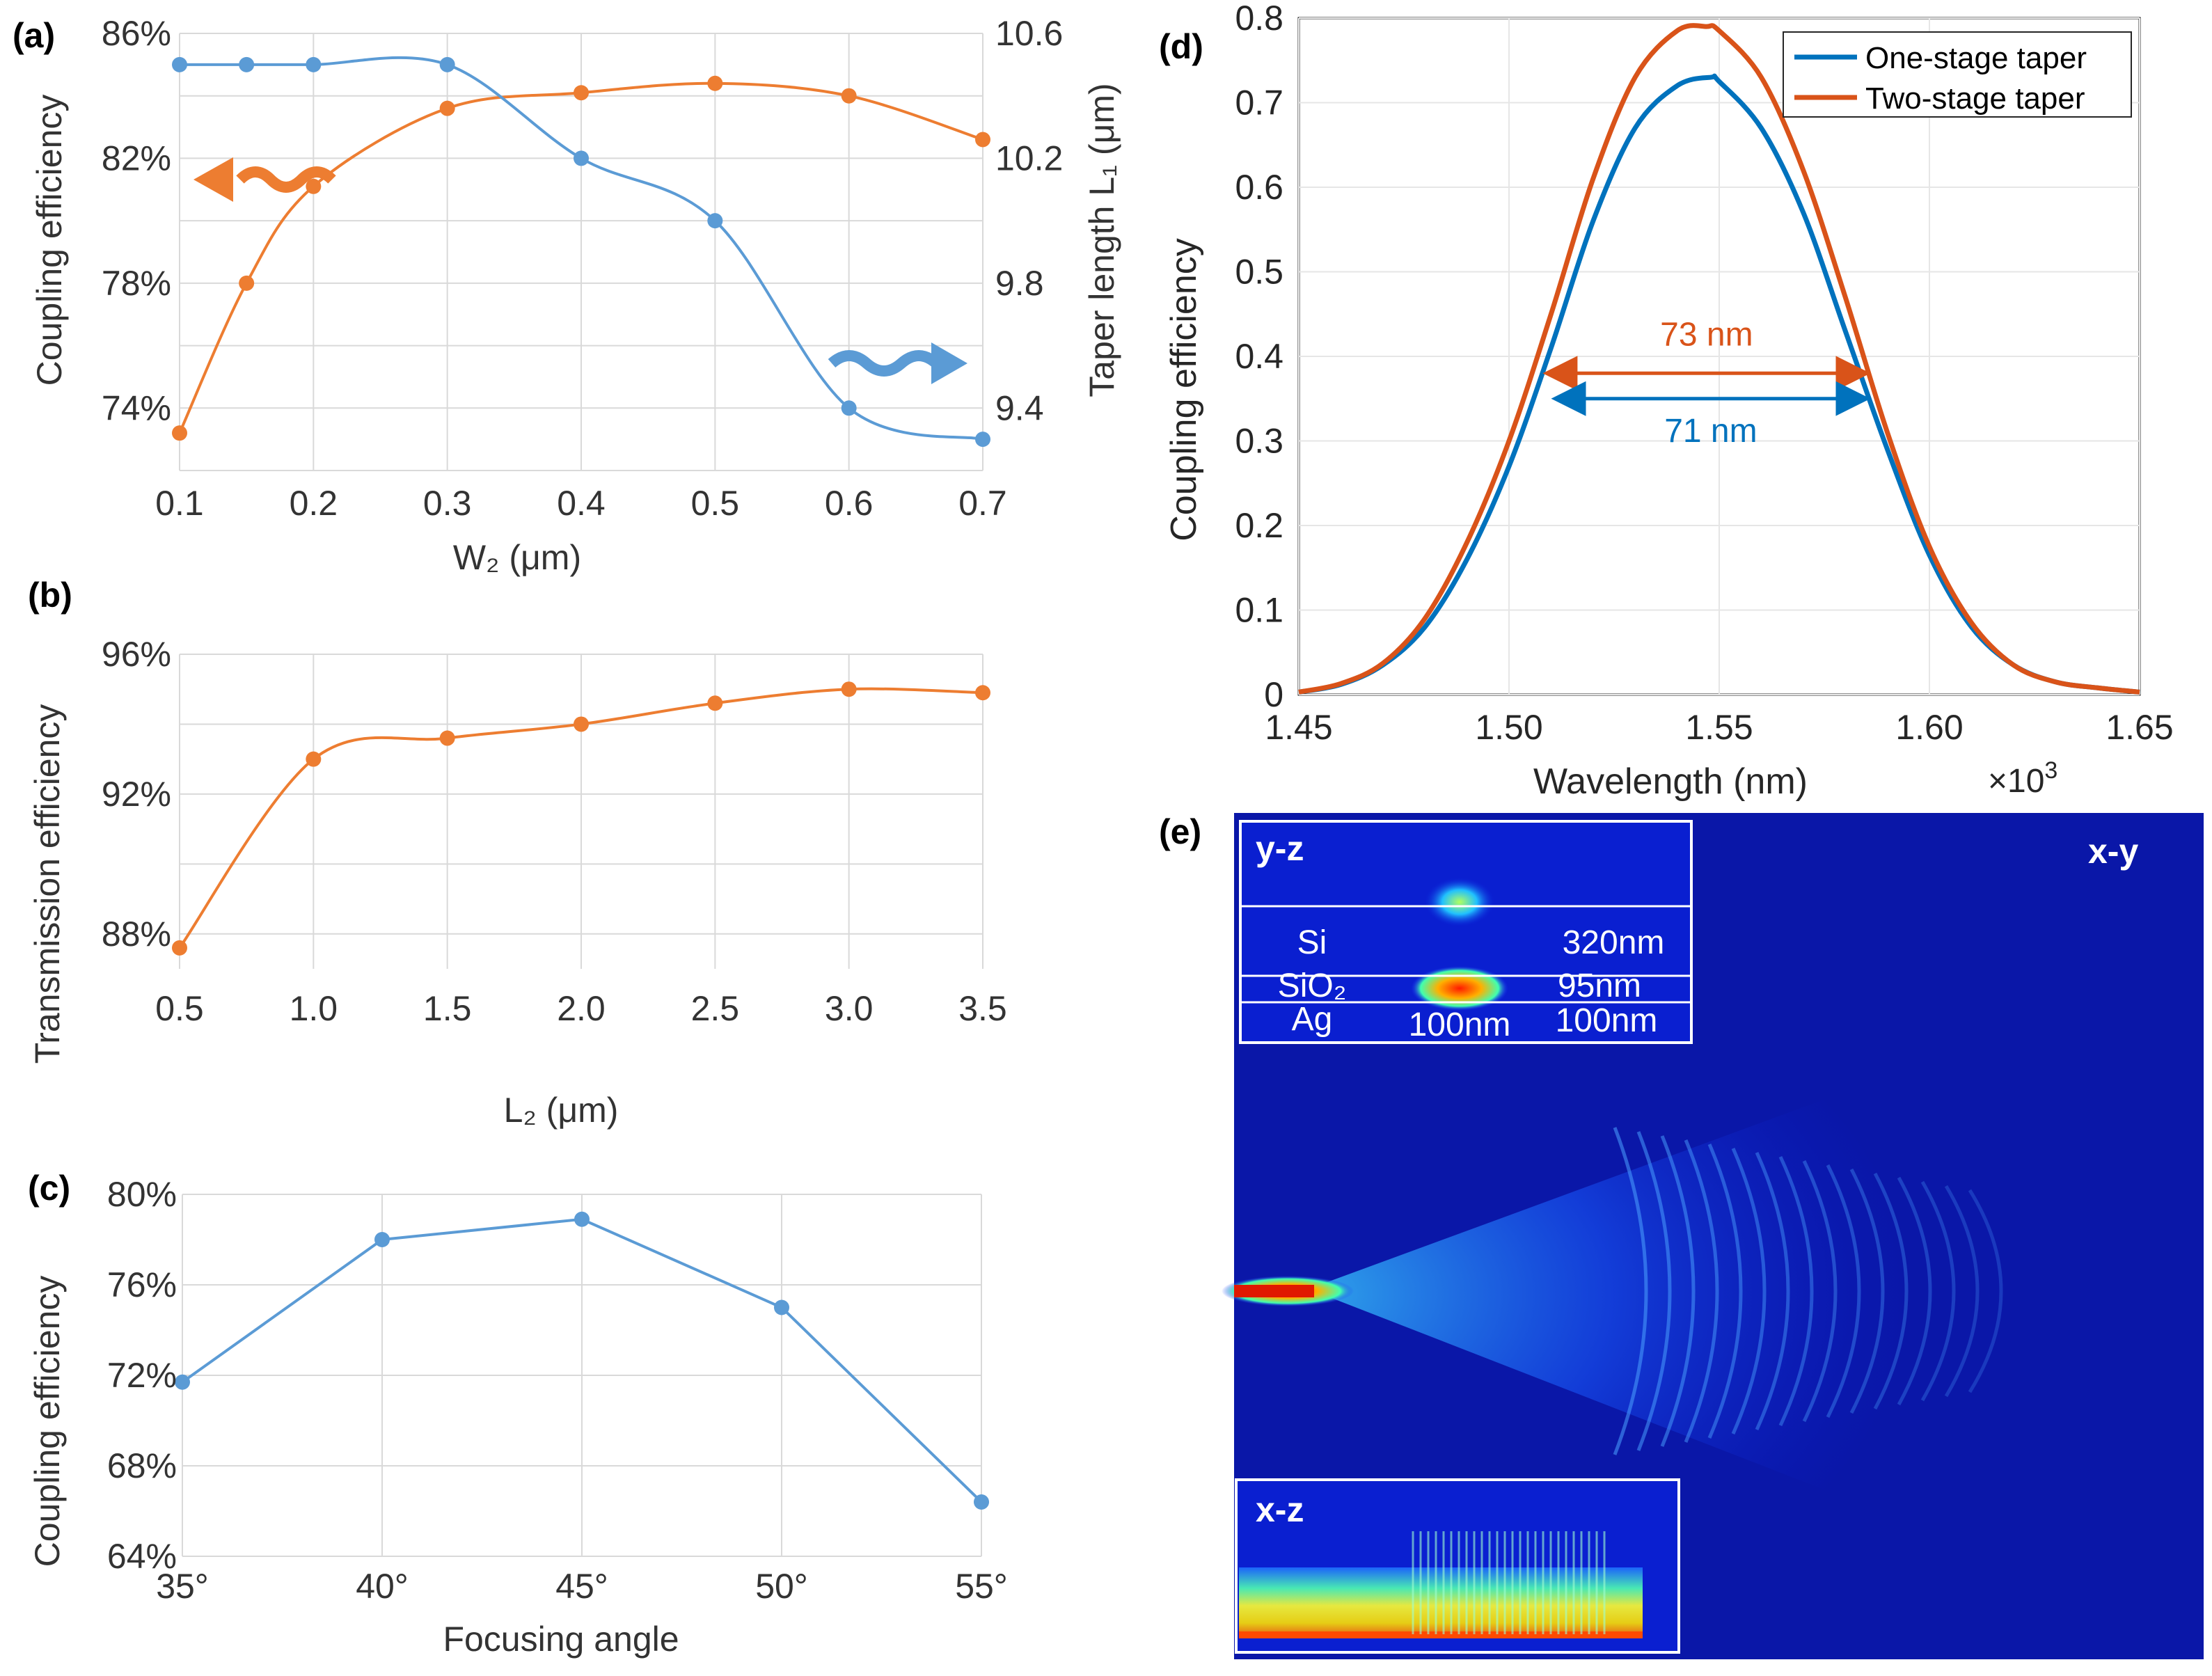  Describe the element at coordinates (1259, 441) in the screenshot. I see `y-tick-label: 0.3` at that location.